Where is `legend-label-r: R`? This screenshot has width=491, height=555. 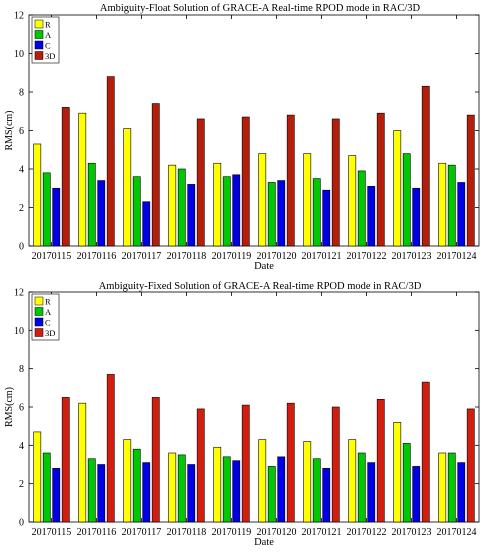 legend-label-r: R is located at coordinates (48, 25).